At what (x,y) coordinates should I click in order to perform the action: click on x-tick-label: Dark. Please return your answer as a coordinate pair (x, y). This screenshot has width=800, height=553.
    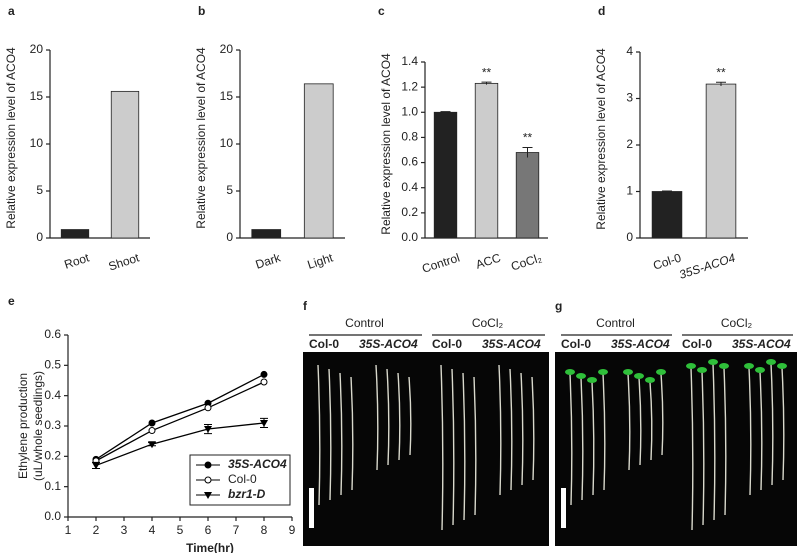
    Looking at the image, I should click on (268, 260).